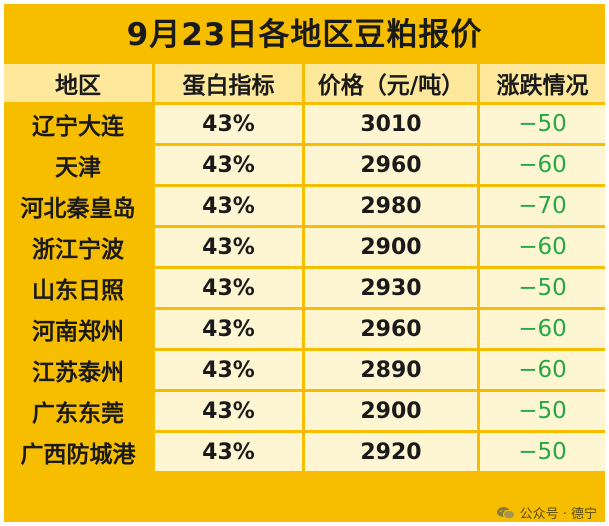  I want to click on table-row: 天津 43% 2960 −60, so click(304, 165).